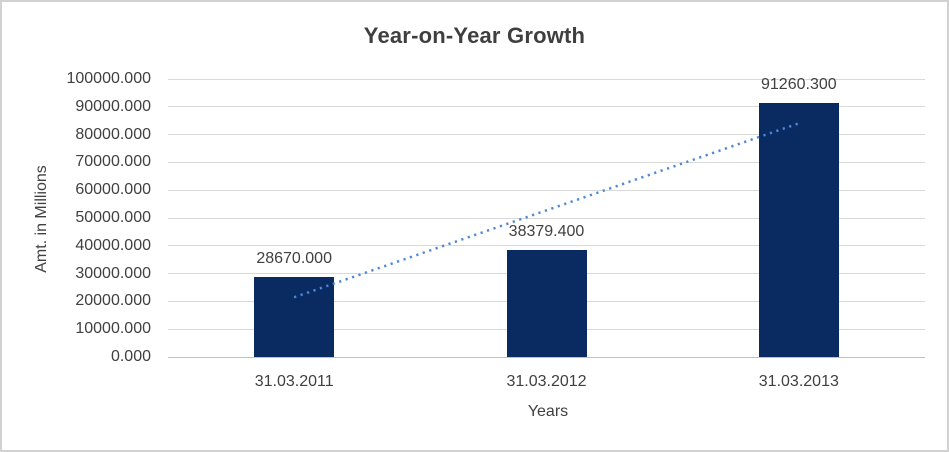  Describe the element at coordinates (113, 329) in the screenshot. I see `y-tick-label: 10000.000` at that location.